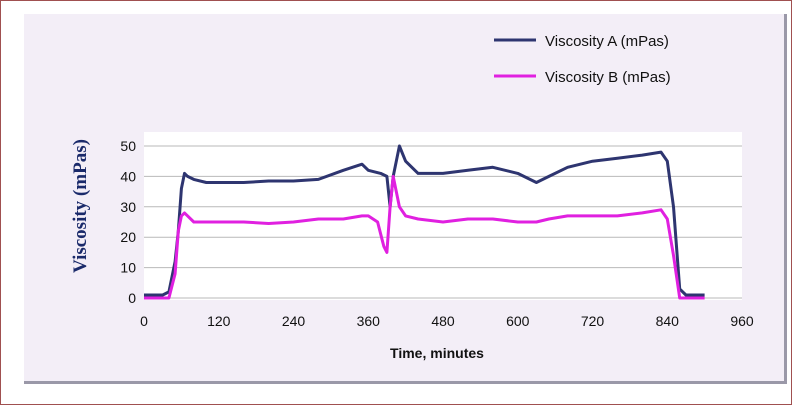  I want to click on x-tick-labels: 0 120 240 360 480 600 720 840 960, so click(447, 321).